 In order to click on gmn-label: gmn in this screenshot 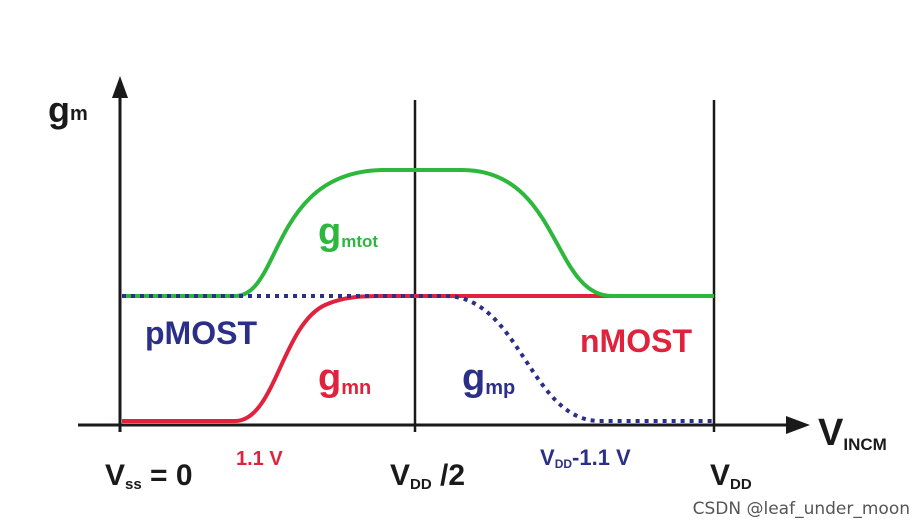, I will do `click(344, 378)`.